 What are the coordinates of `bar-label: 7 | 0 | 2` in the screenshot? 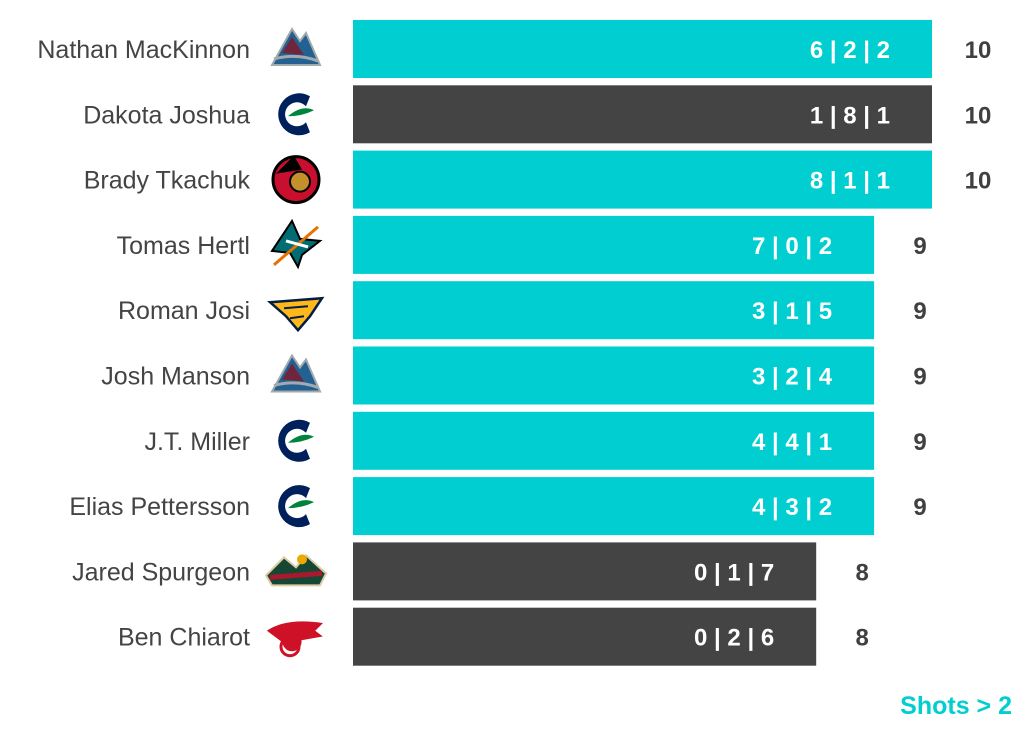 It's located at (792, 246).